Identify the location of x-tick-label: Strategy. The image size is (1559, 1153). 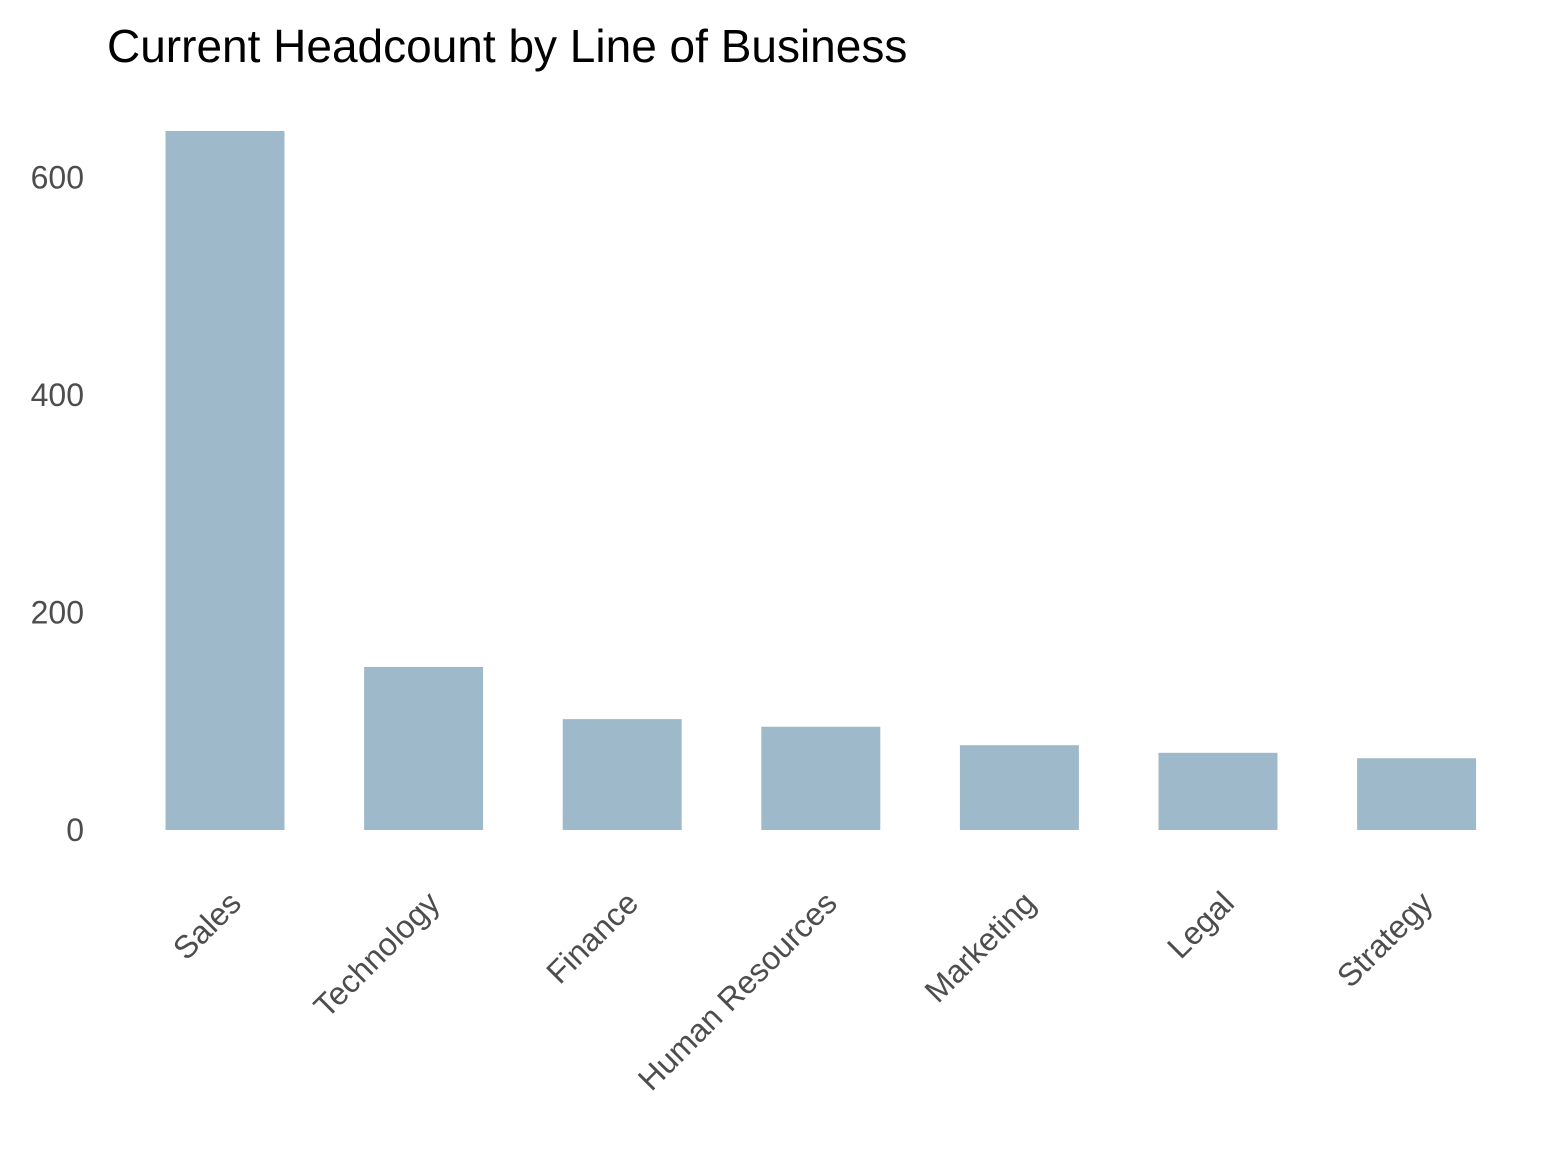
(1385, 939).